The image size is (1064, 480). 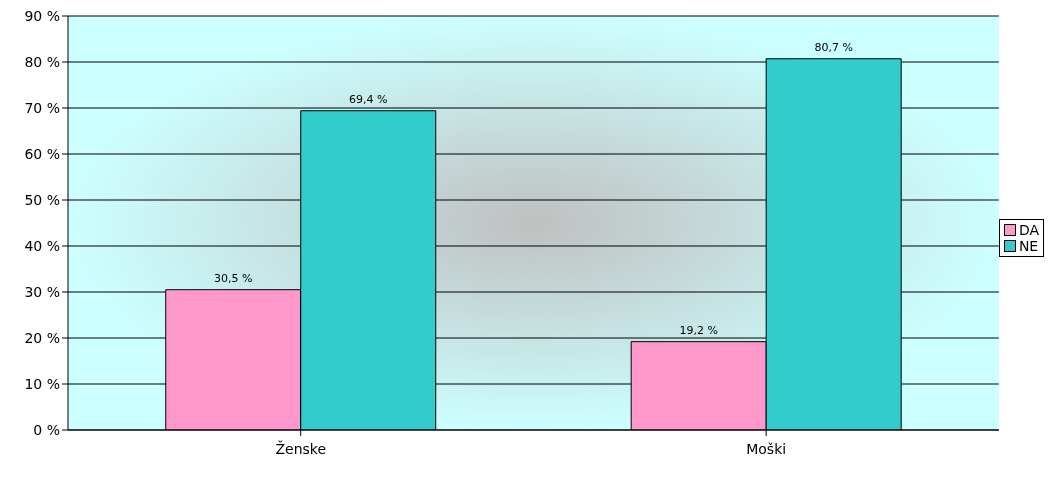 What do you see at coordinates (766, 448) in the screenshot?
I see `x-tick-label: Moški` at bounding box center [766, 448].